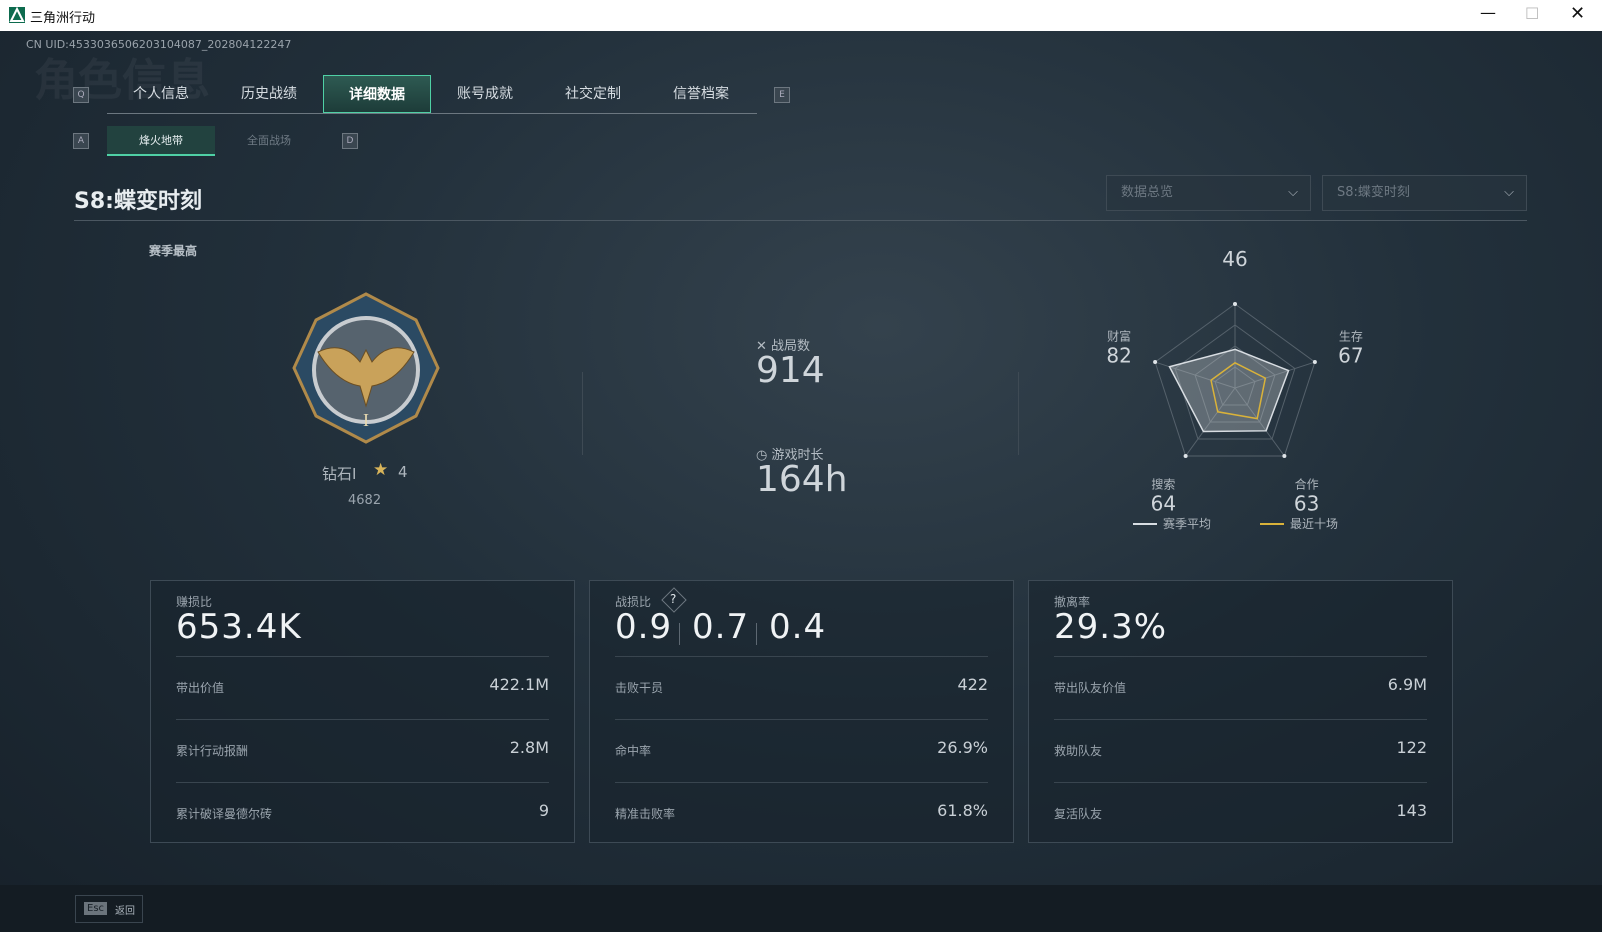 The width and height of the screenshot is (1602, 932). What do you see at coordinates (801, 908) in the screenshot?
I see `footer` at bounding box center [801, 908].